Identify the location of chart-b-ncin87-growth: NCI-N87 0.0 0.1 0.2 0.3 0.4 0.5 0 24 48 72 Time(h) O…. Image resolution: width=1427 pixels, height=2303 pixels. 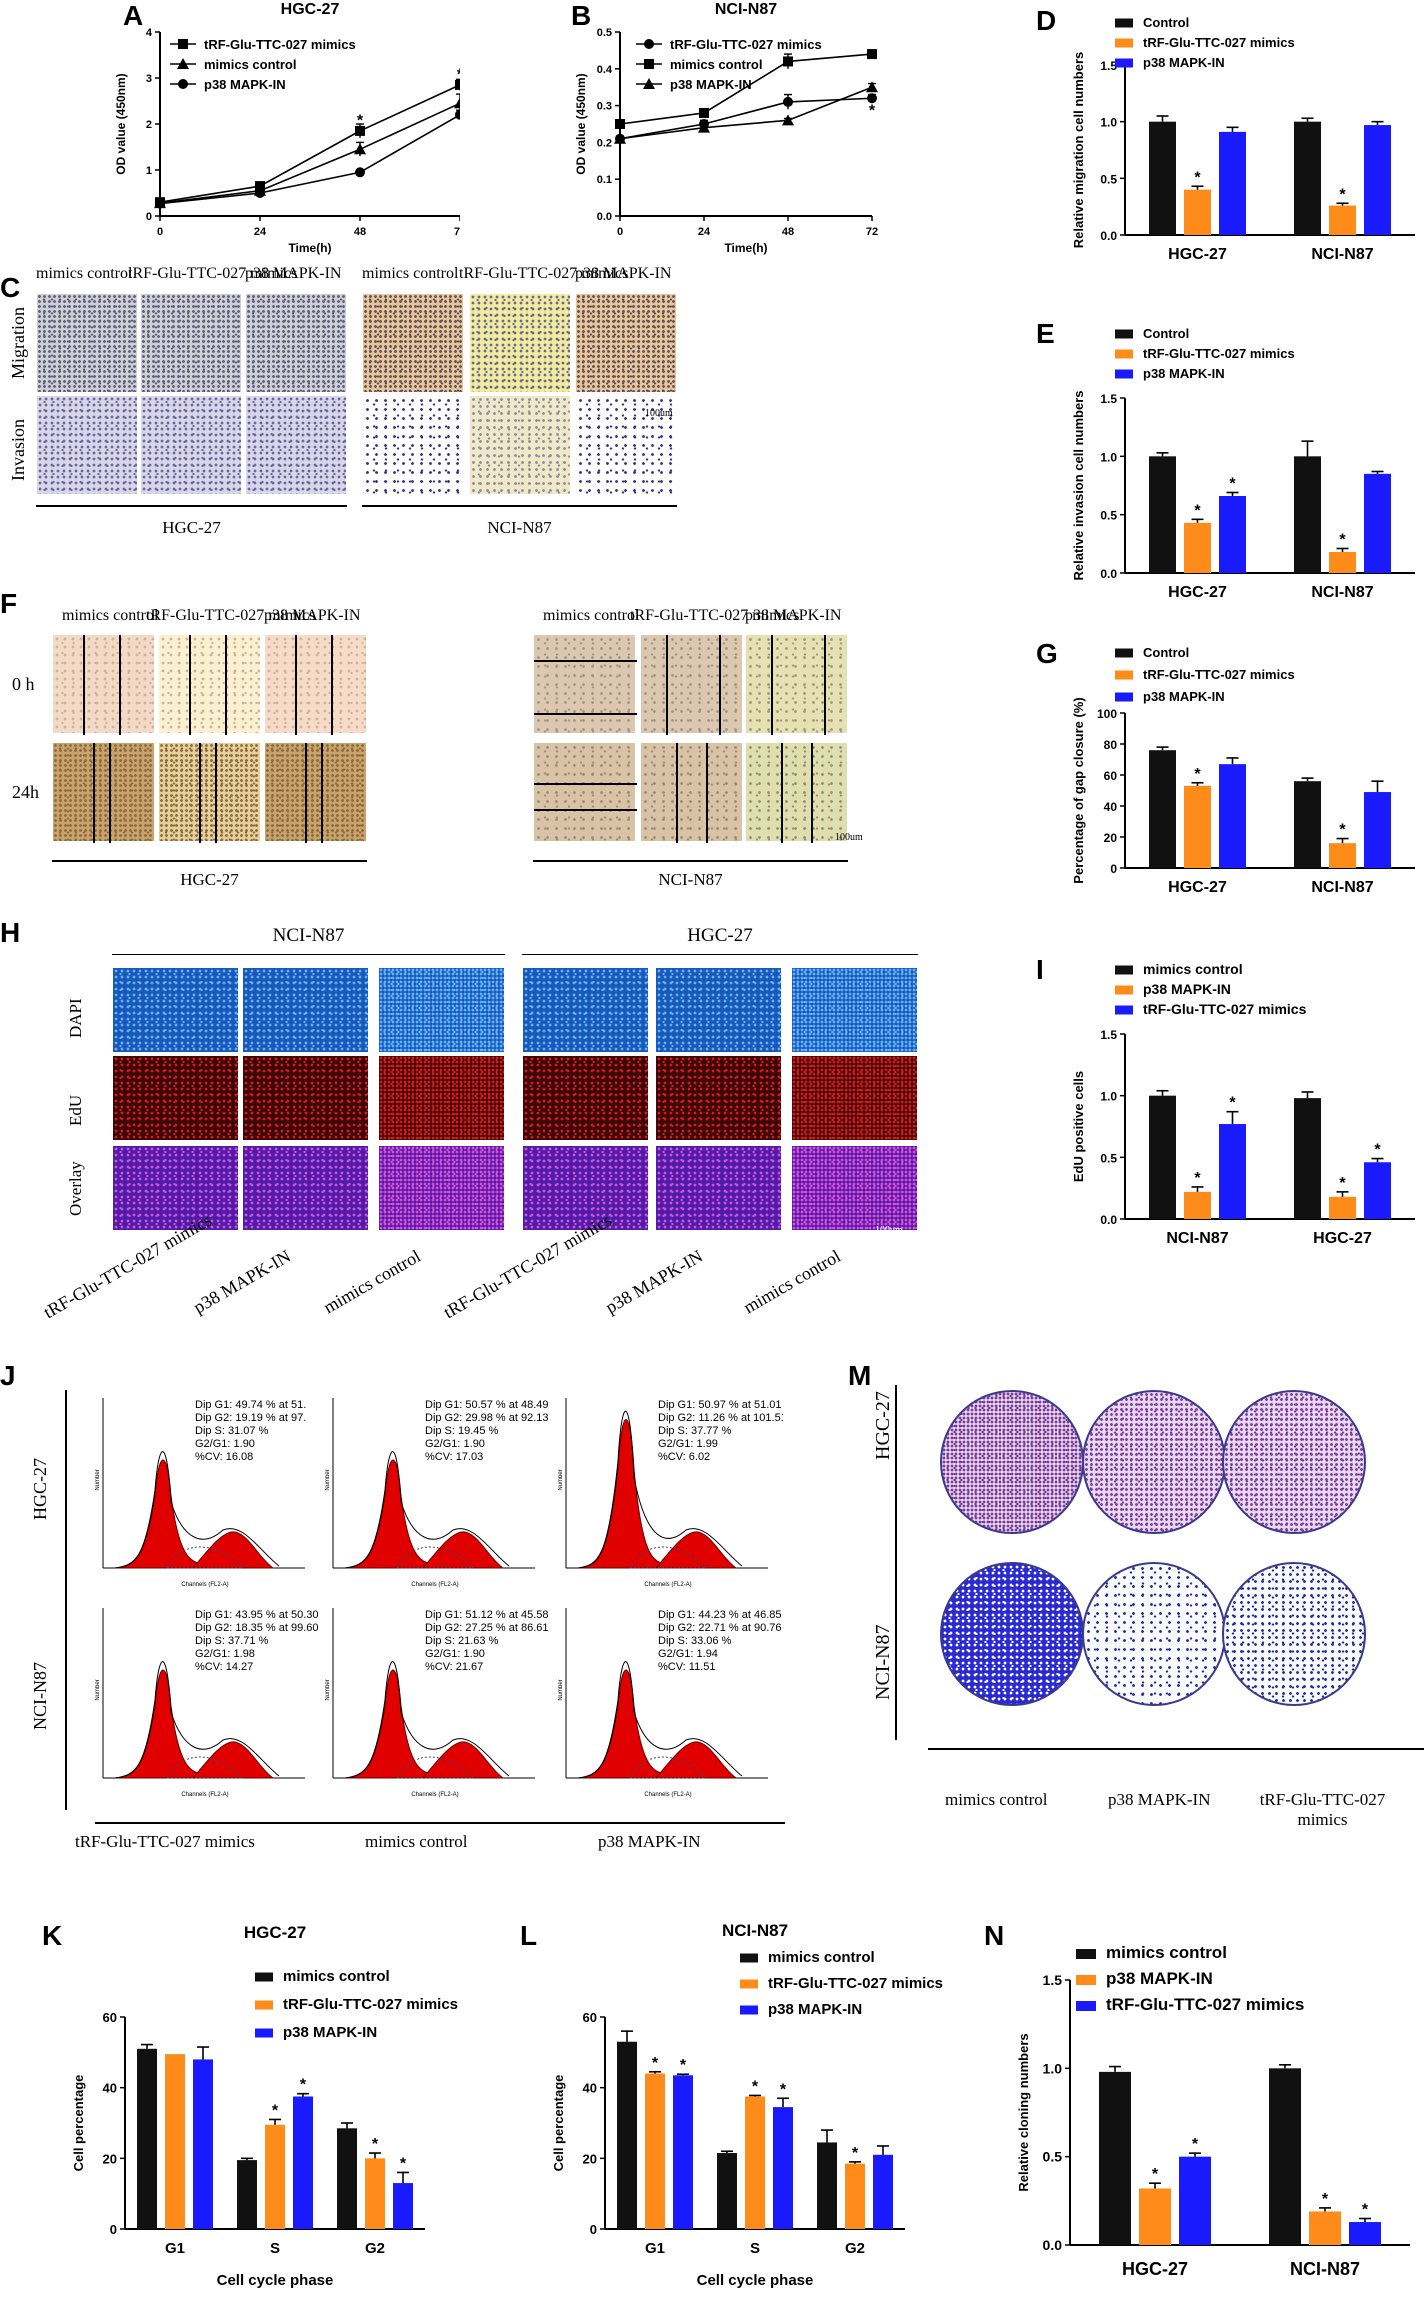
(726, 128).